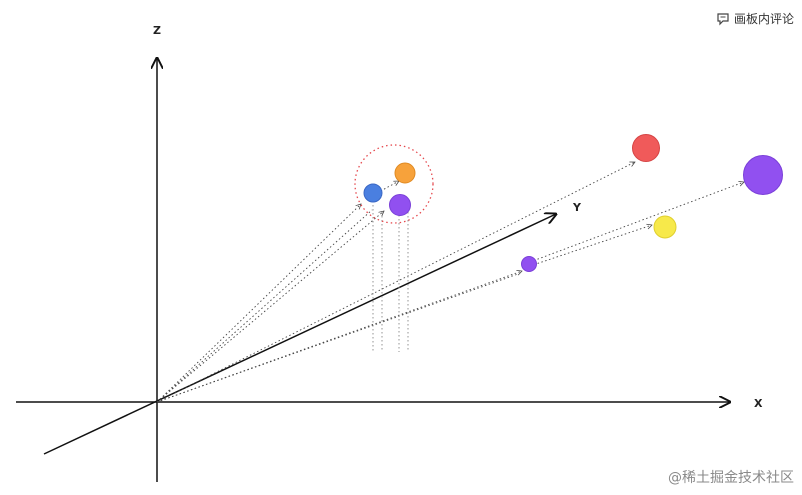  What do you see at coordinates (577, 207) in the screenshot?
I see `y-axis-label: Y` at bounding box center [577, 207].